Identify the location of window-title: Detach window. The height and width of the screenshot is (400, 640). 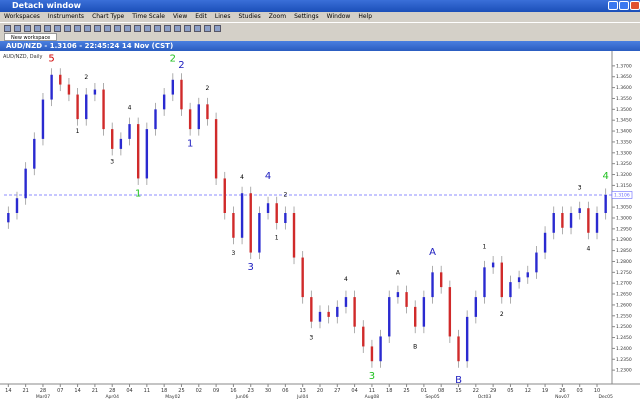
(46, 5).